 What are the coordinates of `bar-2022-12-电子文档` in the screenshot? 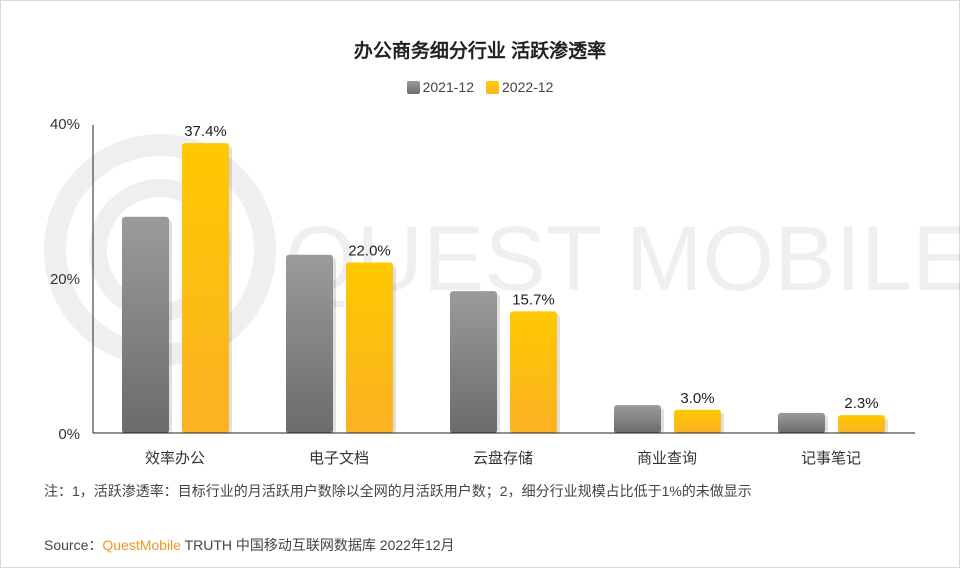 It's located at (369, 347).